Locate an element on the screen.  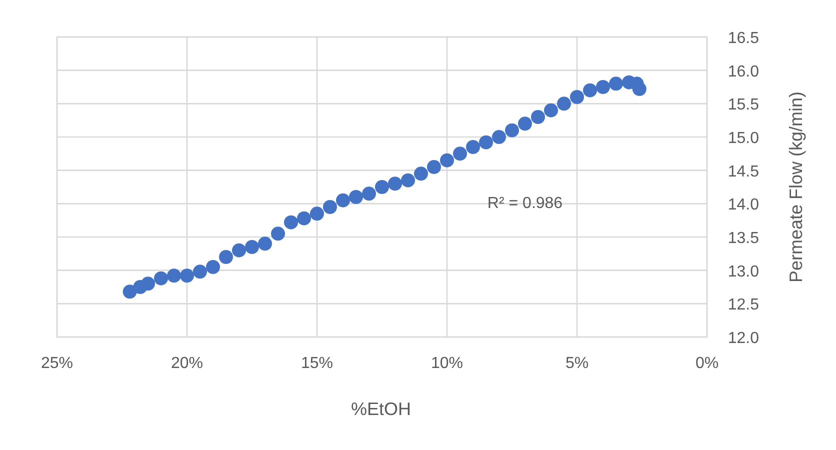
x-tick-label: 20% is located at coordinates (187, 363).